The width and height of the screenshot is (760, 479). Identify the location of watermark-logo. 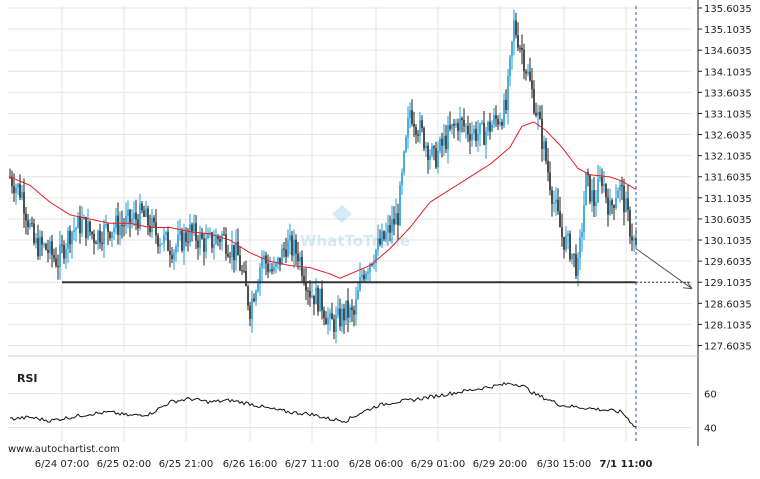
(342, 214).